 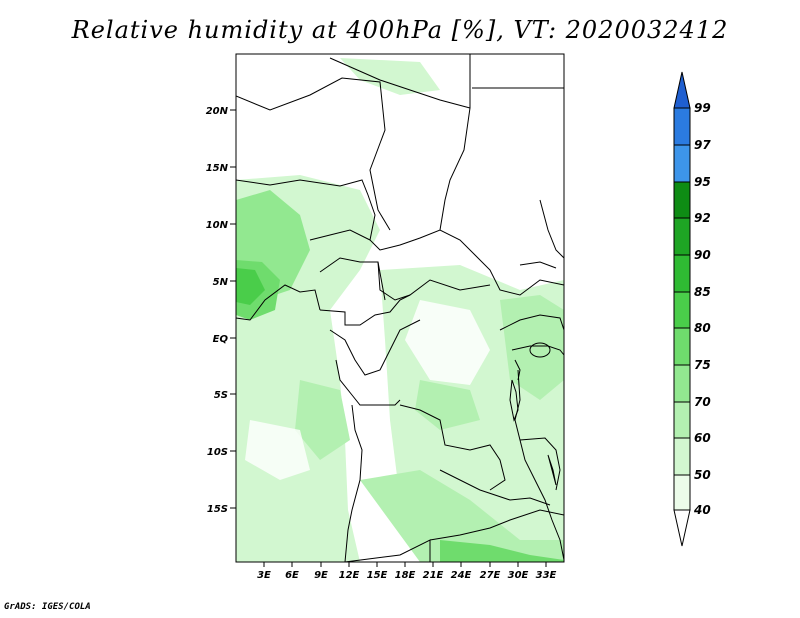 I want to click on lon-label: 21E, so click(x=433, y=575).